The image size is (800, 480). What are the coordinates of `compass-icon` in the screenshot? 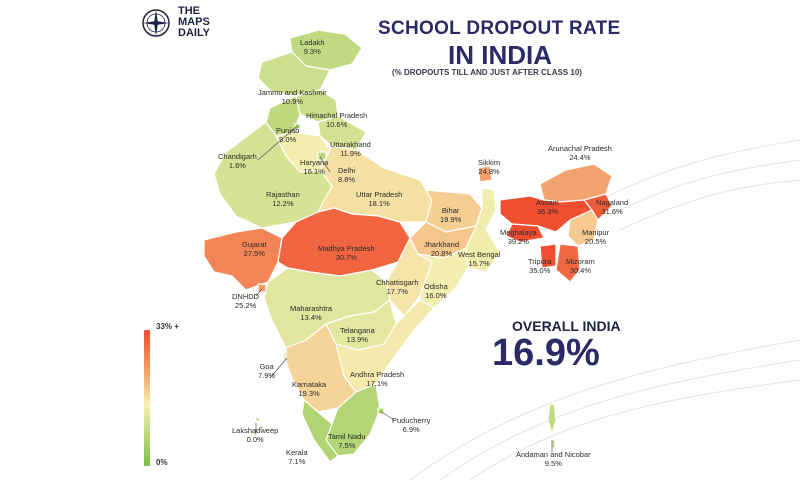 It's located at (156, 22).